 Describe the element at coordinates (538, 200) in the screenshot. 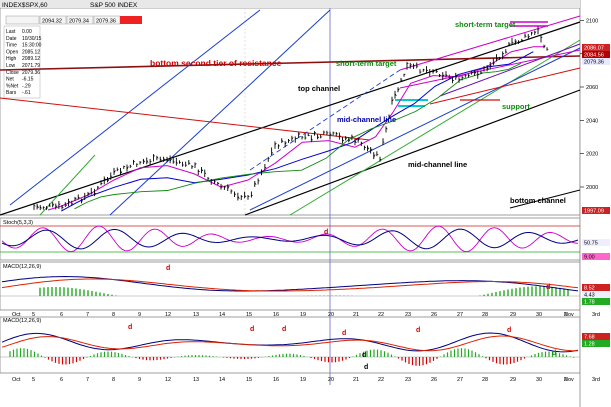

I see `annotation-bottom-channel: bottom channel` at that location.